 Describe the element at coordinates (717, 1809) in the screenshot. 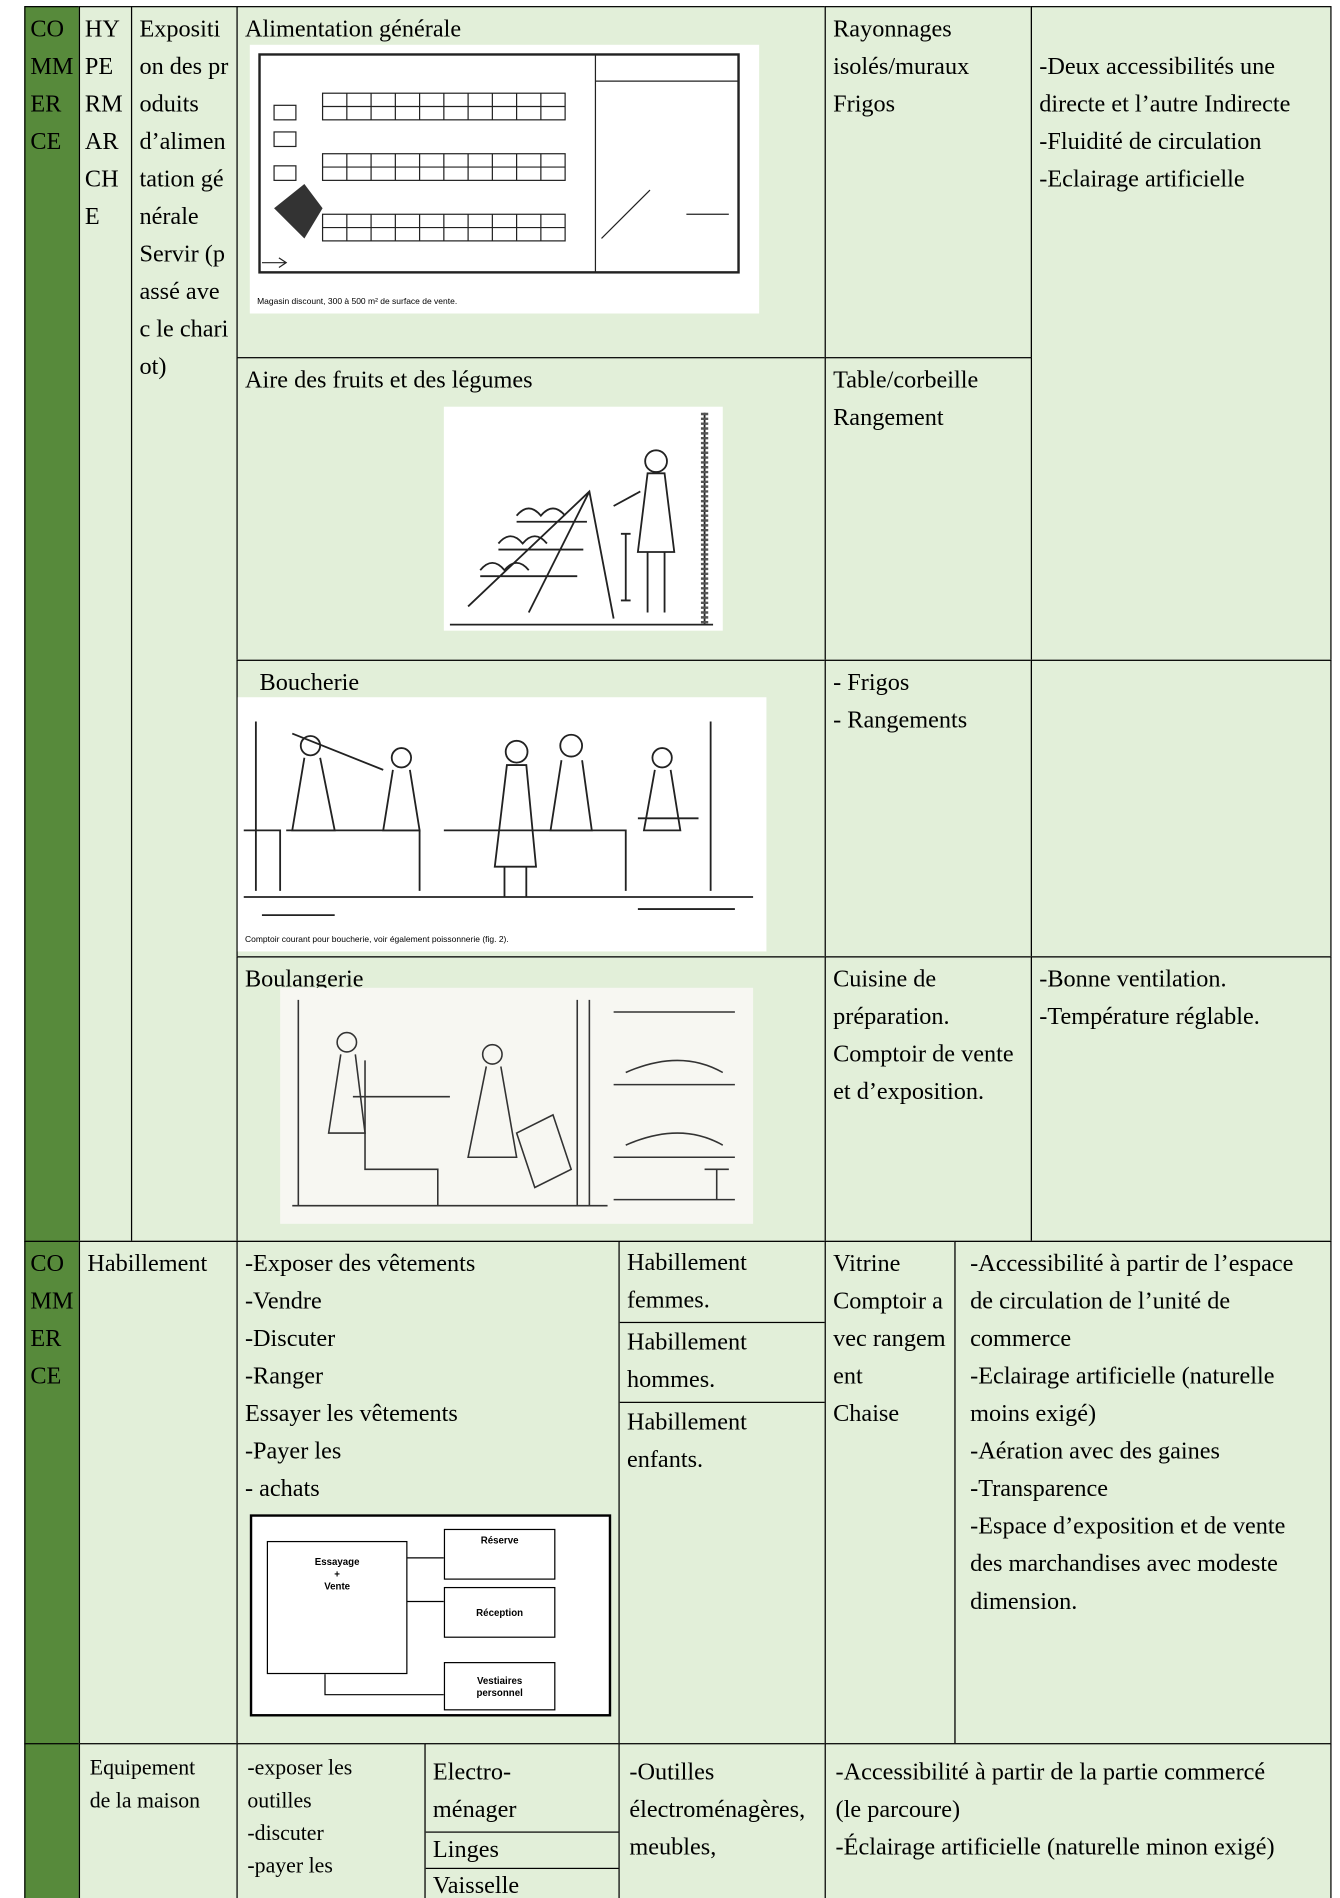

I see `text-line: -Outilles électroménagères, meubles,` at that location.